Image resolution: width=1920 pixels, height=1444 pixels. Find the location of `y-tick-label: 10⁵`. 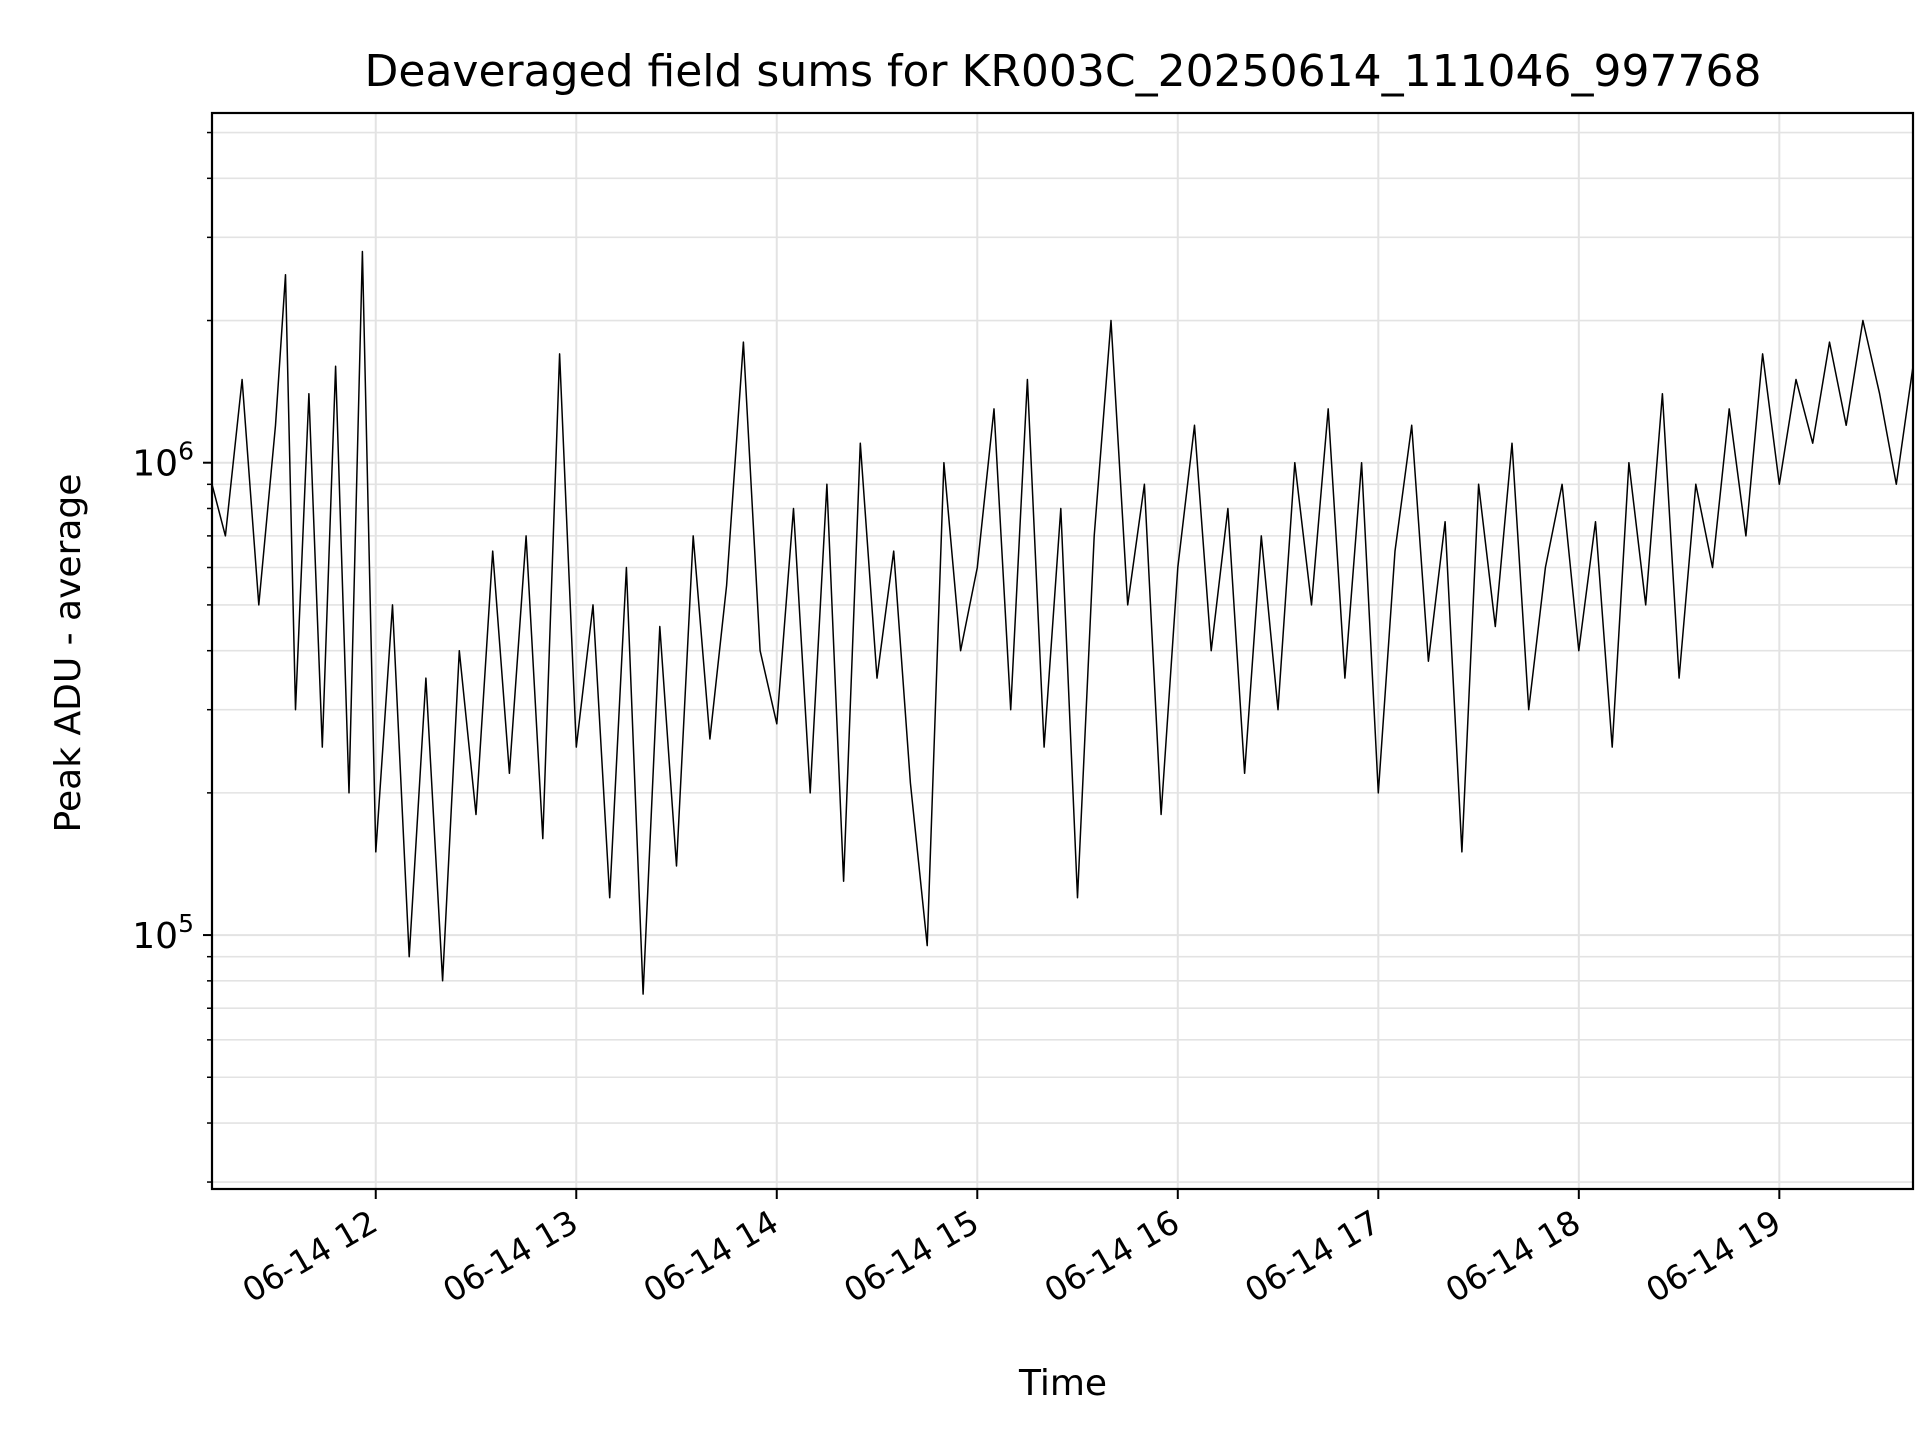

y-tick-label: 10⁵ is located at coordinates (163, 933).